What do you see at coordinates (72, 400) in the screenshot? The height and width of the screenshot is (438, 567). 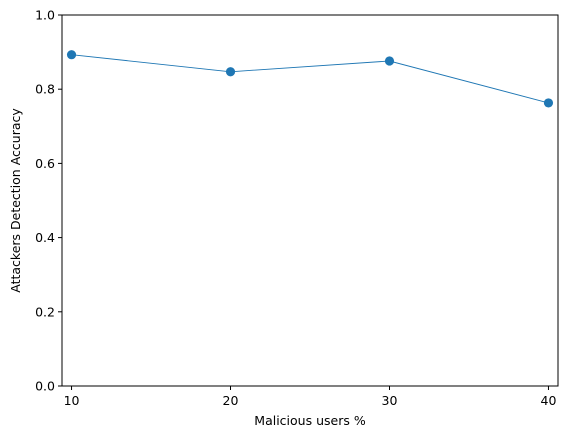 I see `x-tick-label: 10` at bounding box center [72, 400].